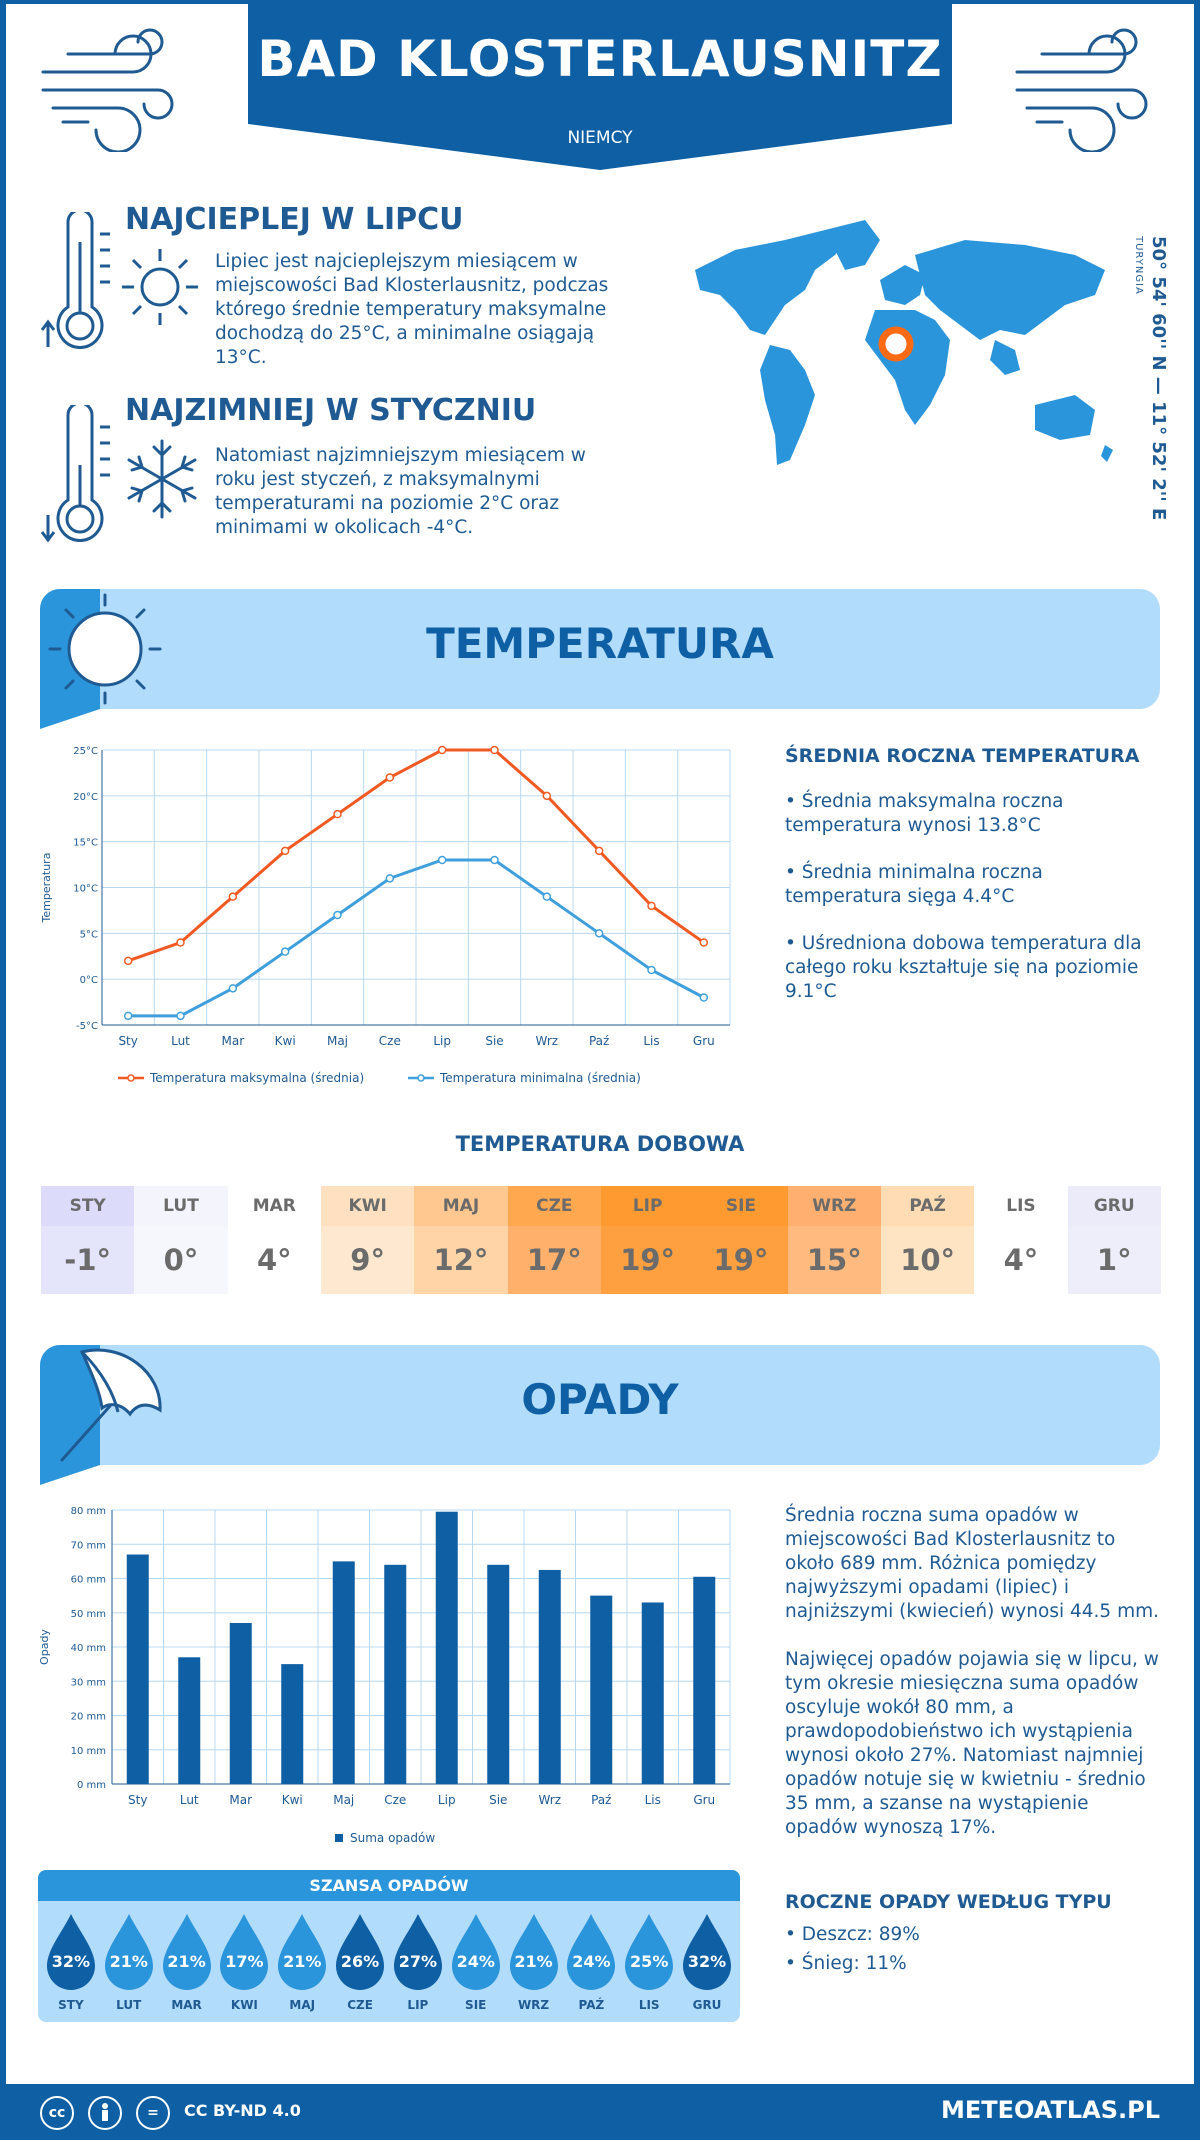  What do you see at coordinates (88, 1751) in the screenshot?
I see `y-tick-label: 10 mm` at bounding box center [88, 1751].